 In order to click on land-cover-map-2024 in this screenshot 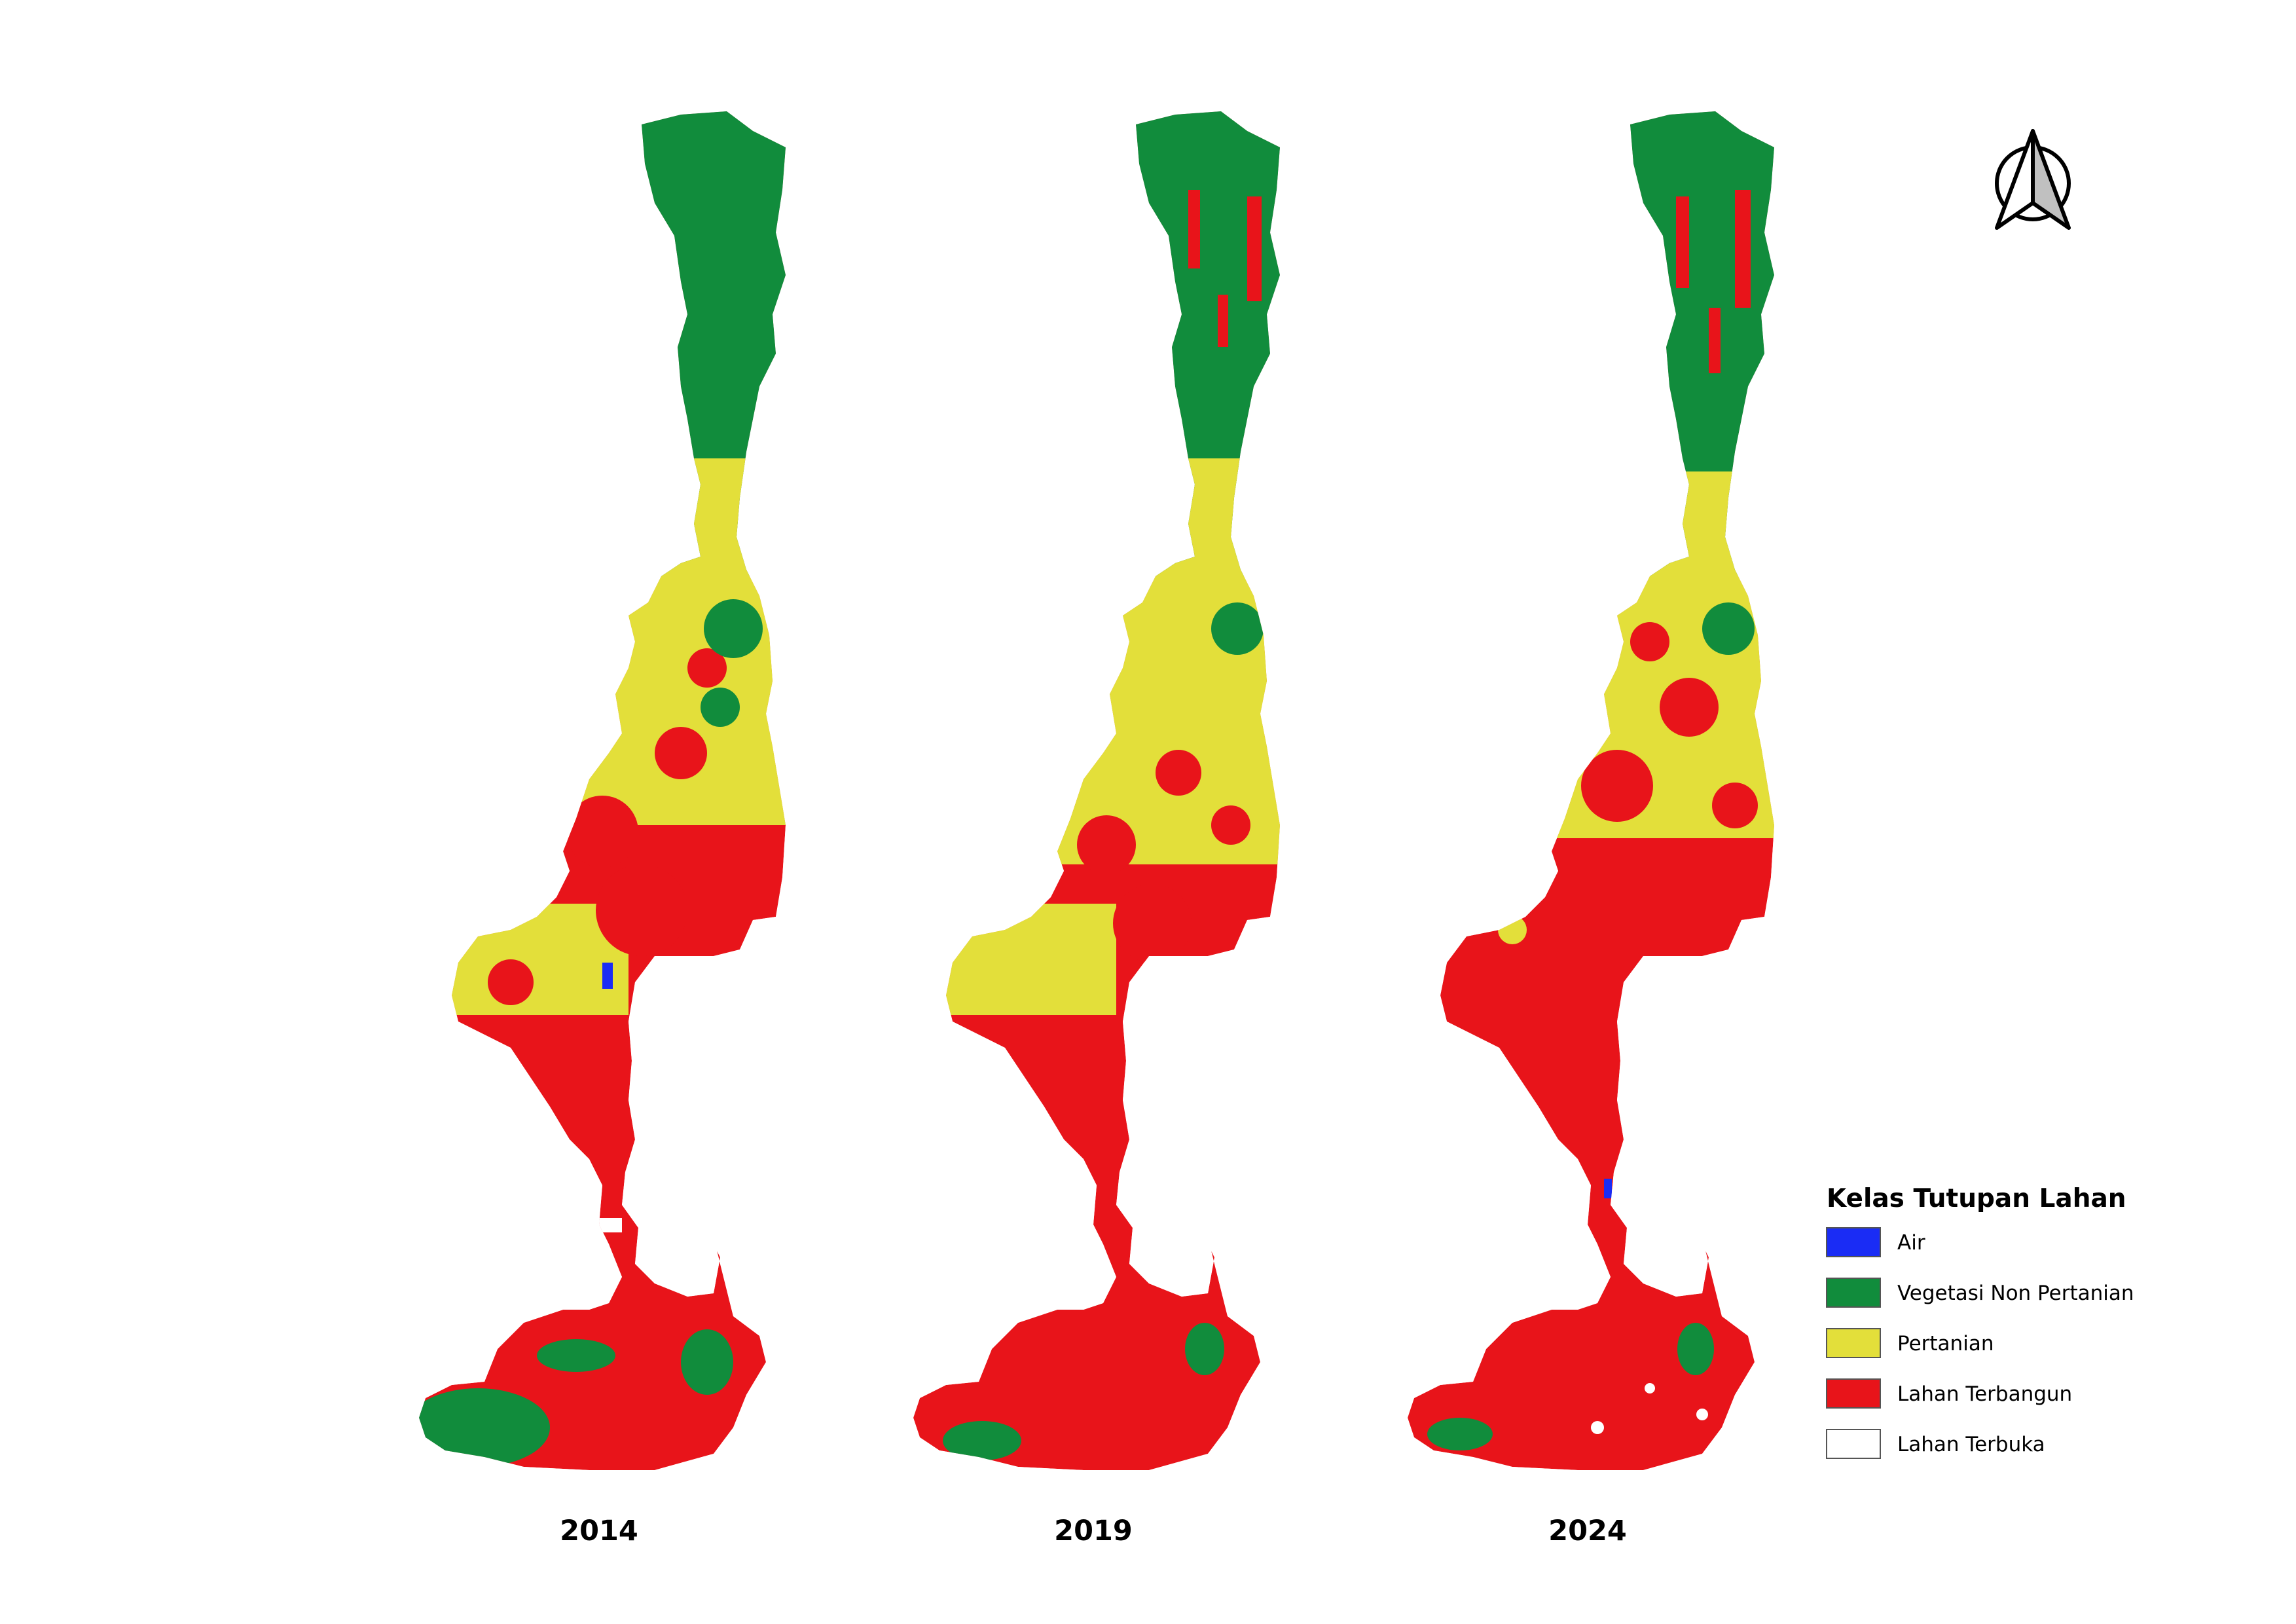, I will do `click(1591, 790)`.